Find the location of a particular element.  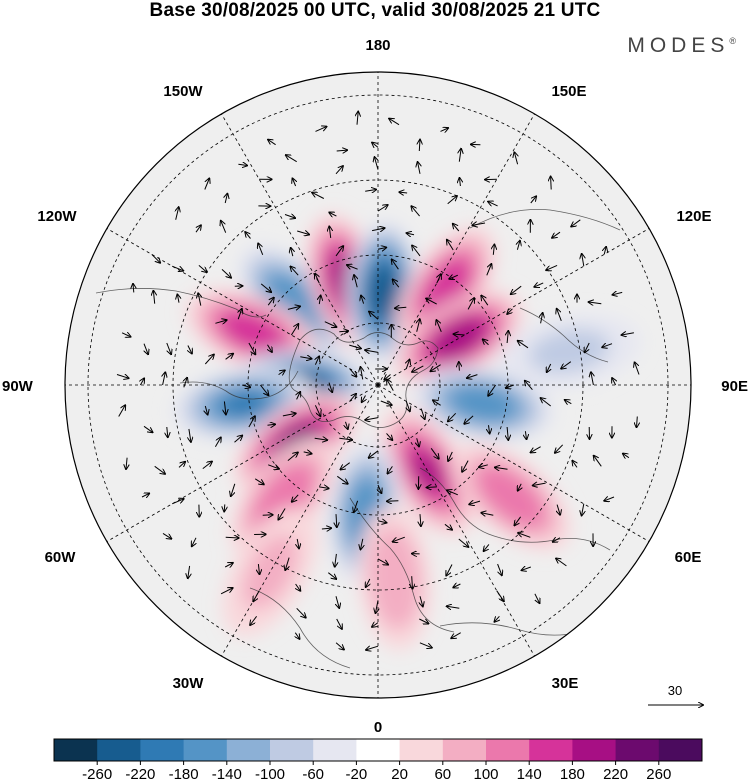

modes-logo-mark: ® is located at coordinates (732, 41).